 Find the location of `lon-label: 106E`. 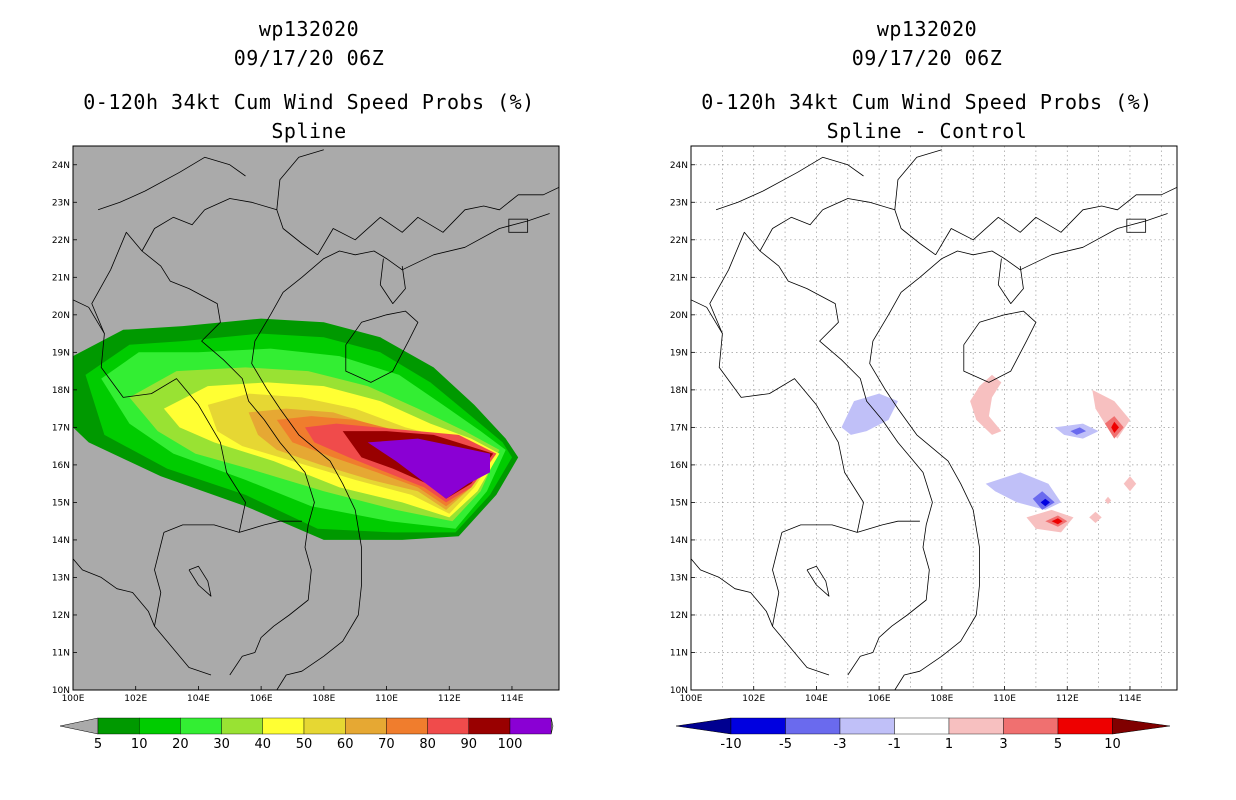

lon-label: 106E is located at coordinates (261, 699).